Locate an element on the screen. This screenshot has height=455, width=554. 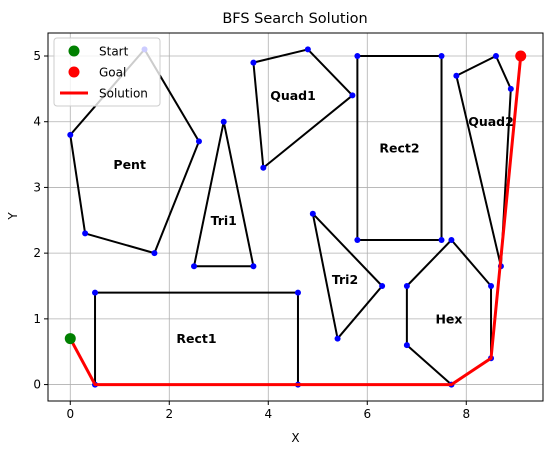
legend-marker-start is located at coordinates (74, 51).